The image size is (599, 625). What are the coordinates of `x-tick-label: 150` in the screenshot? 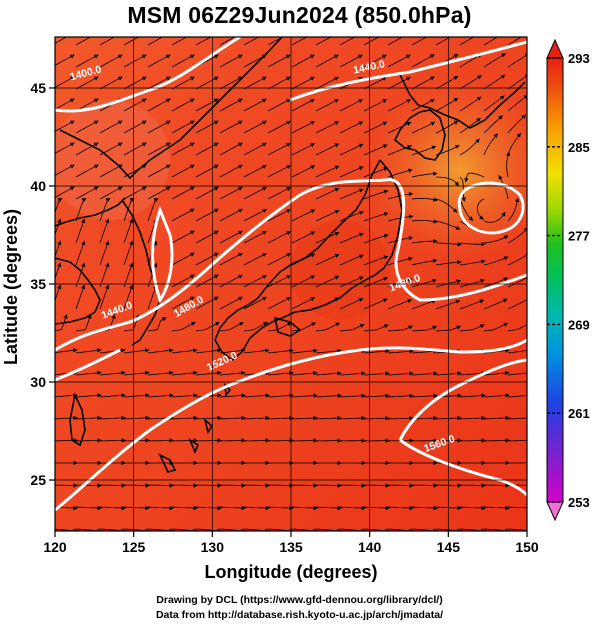 It's located at (527, 547).